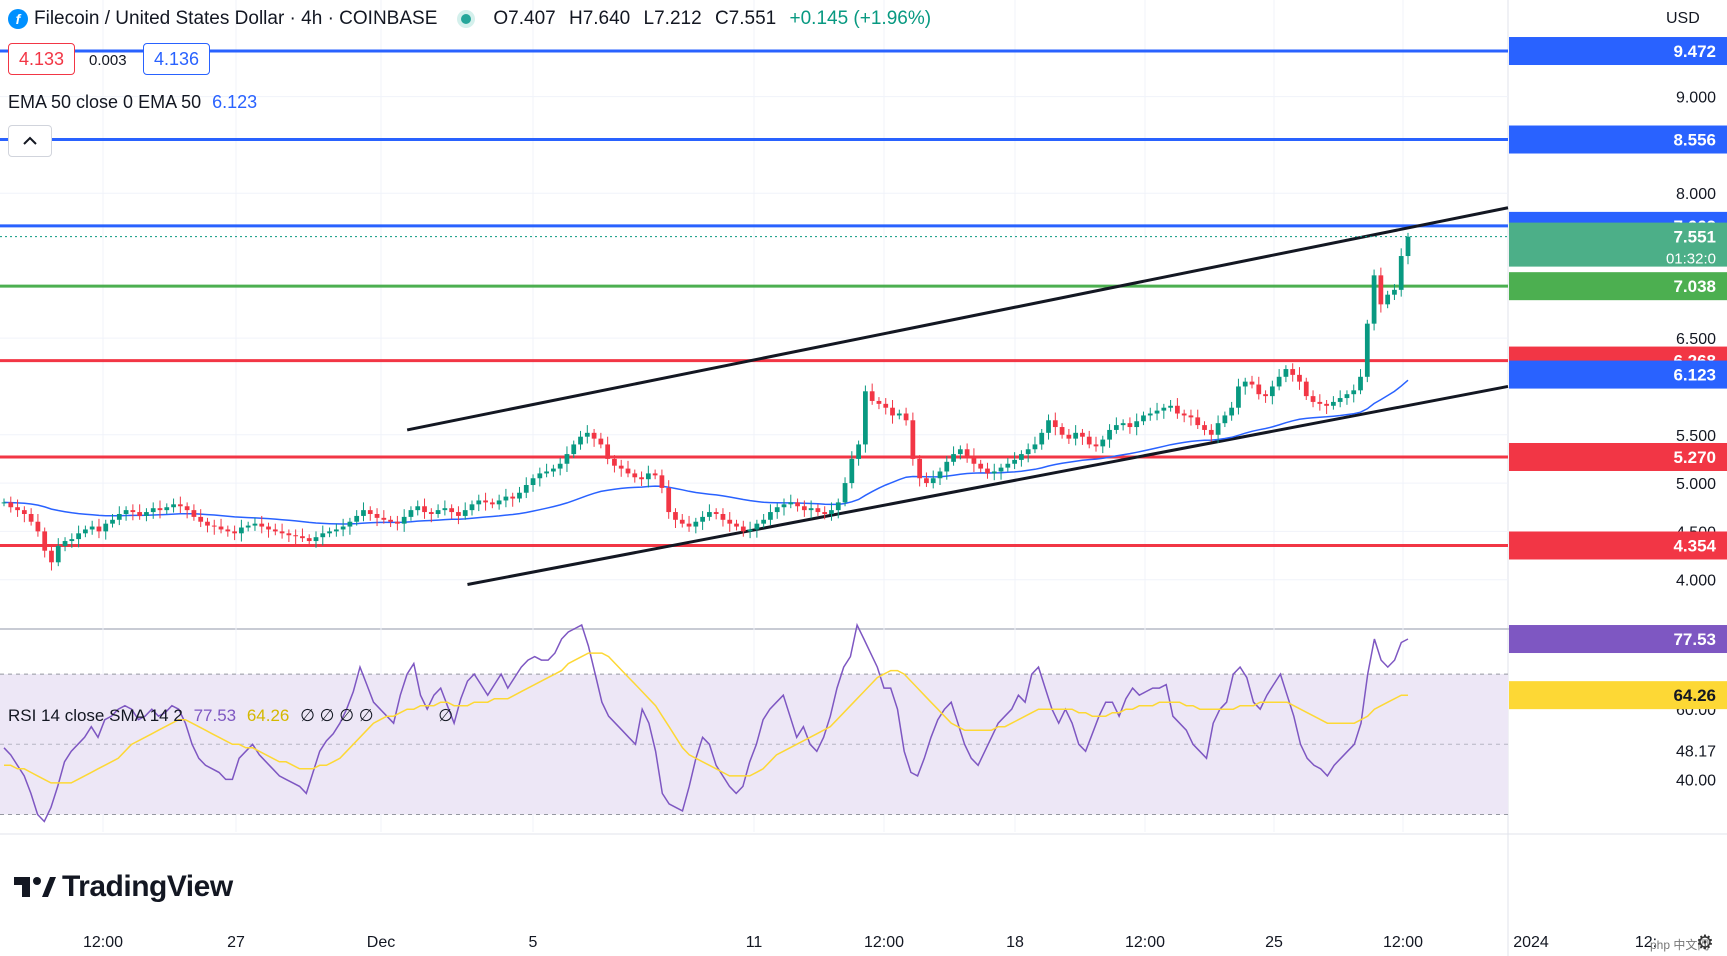 This screenshot has height=956, width=1727. I want to click on rsi-value-label: 77.53, so click(1694, 639).